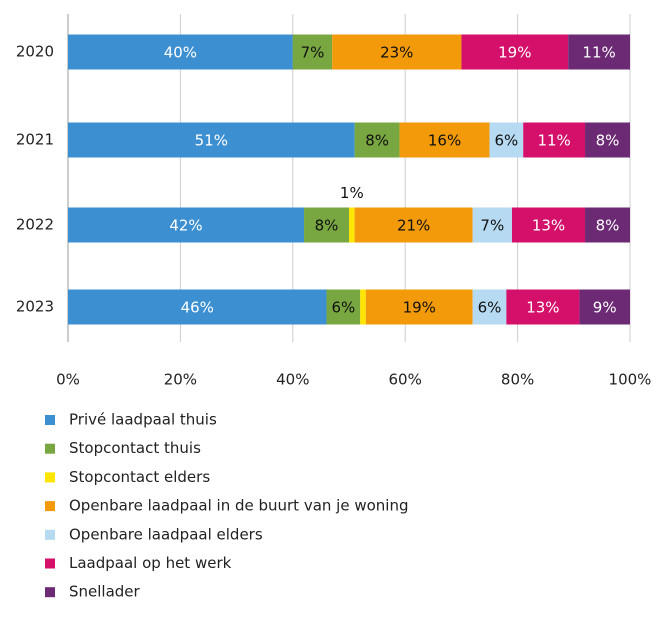 This screenshot has width=654, height=617. Describe the element at coordinates (135, 448) in the screenshot. I see `legend-label: Stopcontact thuis` at that location.